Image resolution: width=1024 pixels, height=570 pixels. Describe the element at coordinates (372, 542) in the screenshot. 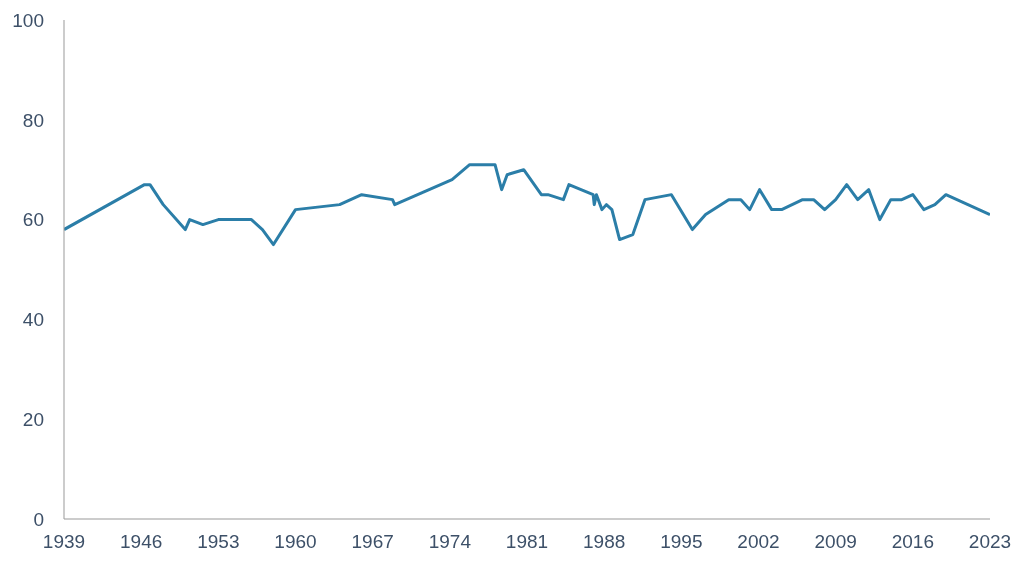

I see `x-tick-label: 1967` at that location.